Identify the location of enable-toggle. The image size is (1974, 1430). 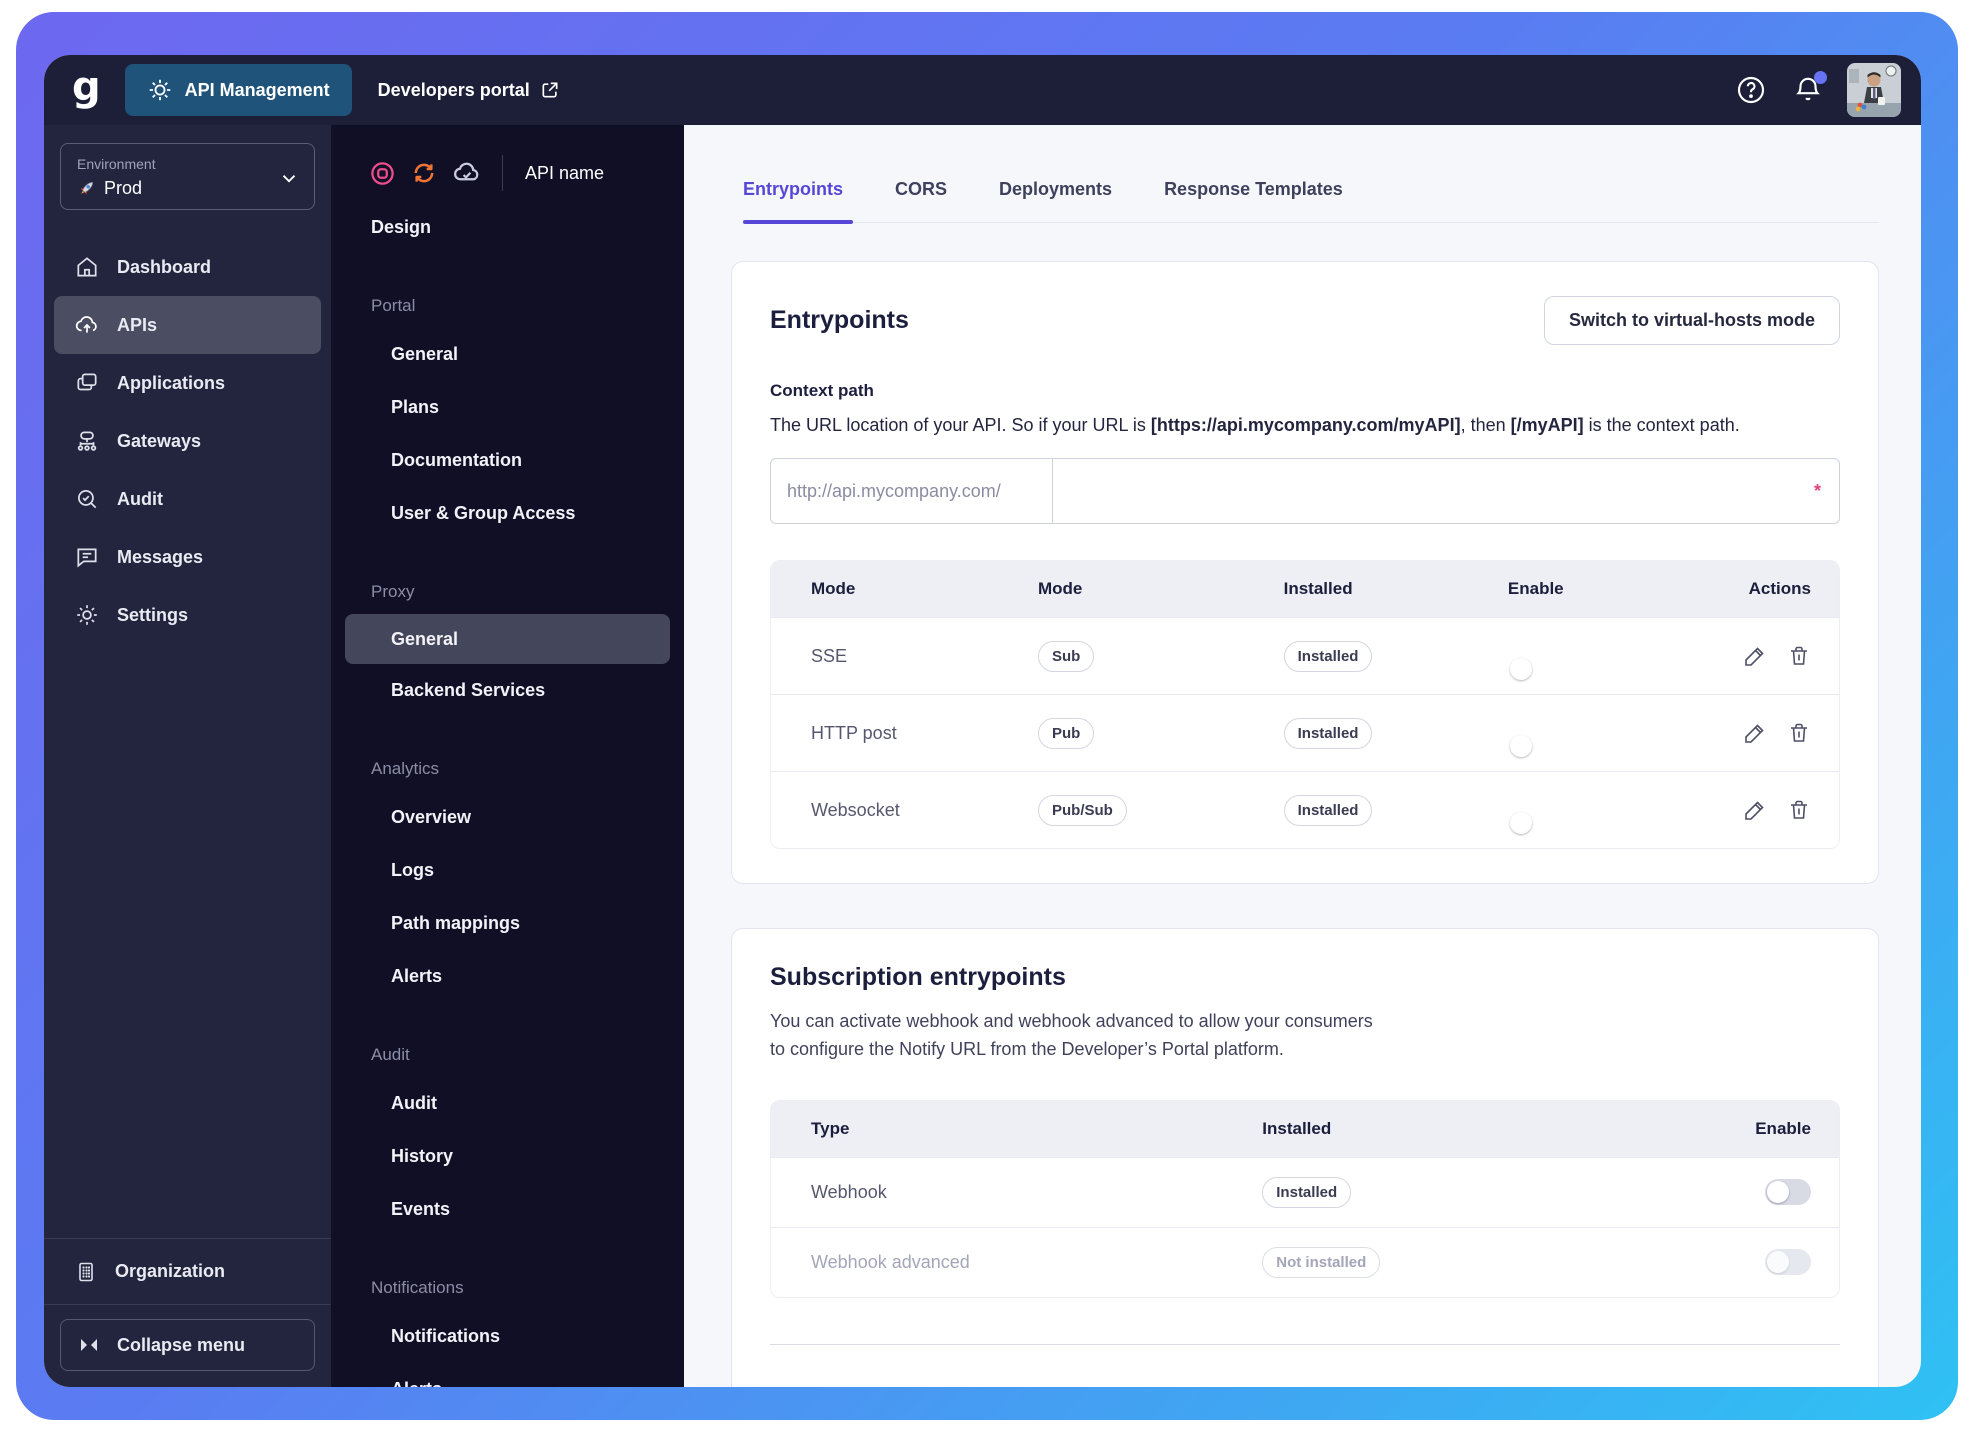
(1787, 1192).